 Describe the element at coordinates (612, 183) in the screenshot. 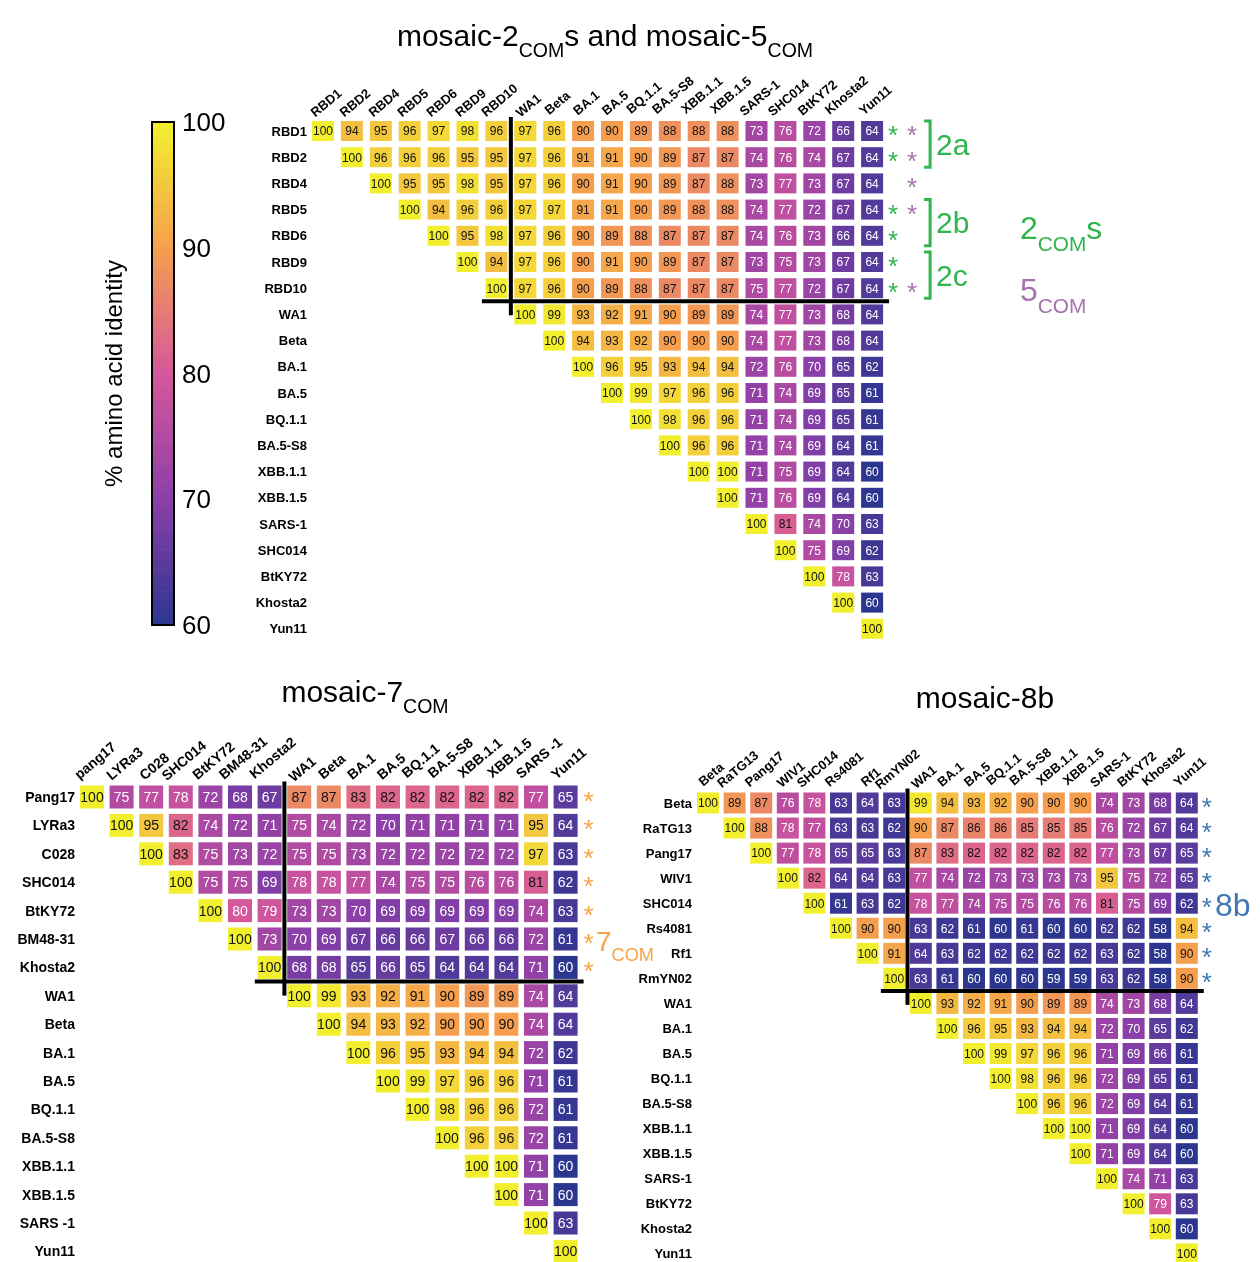

I see `data-label: 91` at that location.